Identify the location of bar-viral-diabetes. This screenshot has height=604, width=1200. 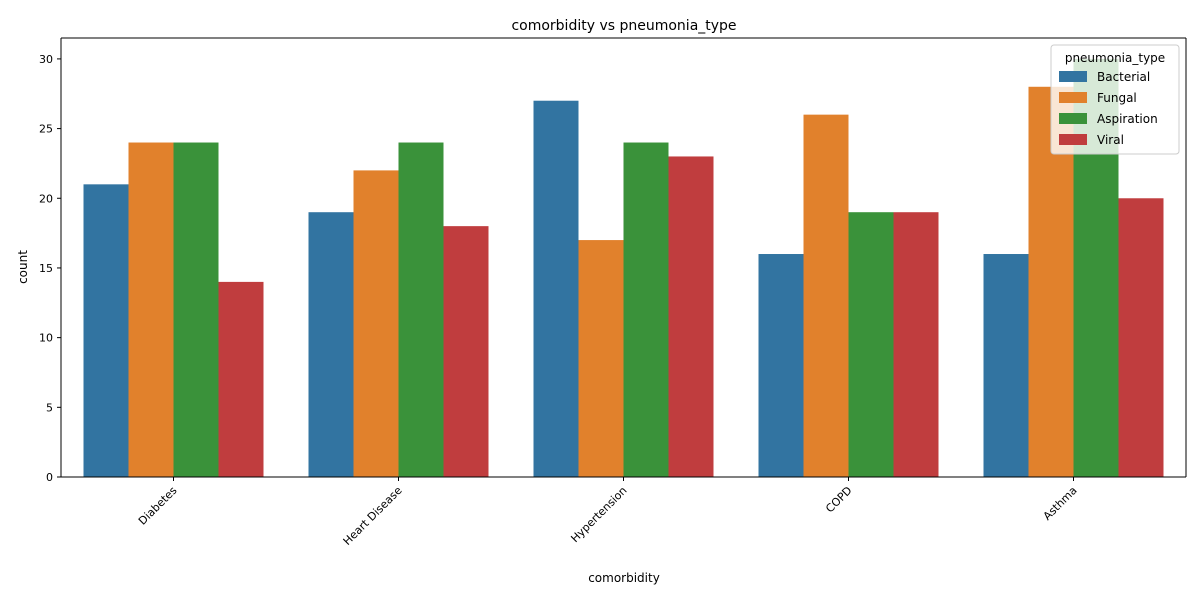
(241, 379).